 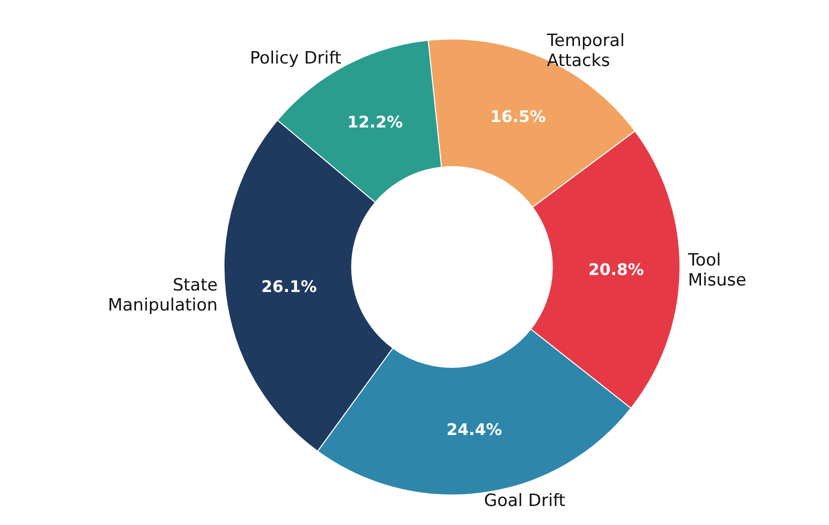 I want to click on data-label: 16.5%, so click(x=518, y=116).